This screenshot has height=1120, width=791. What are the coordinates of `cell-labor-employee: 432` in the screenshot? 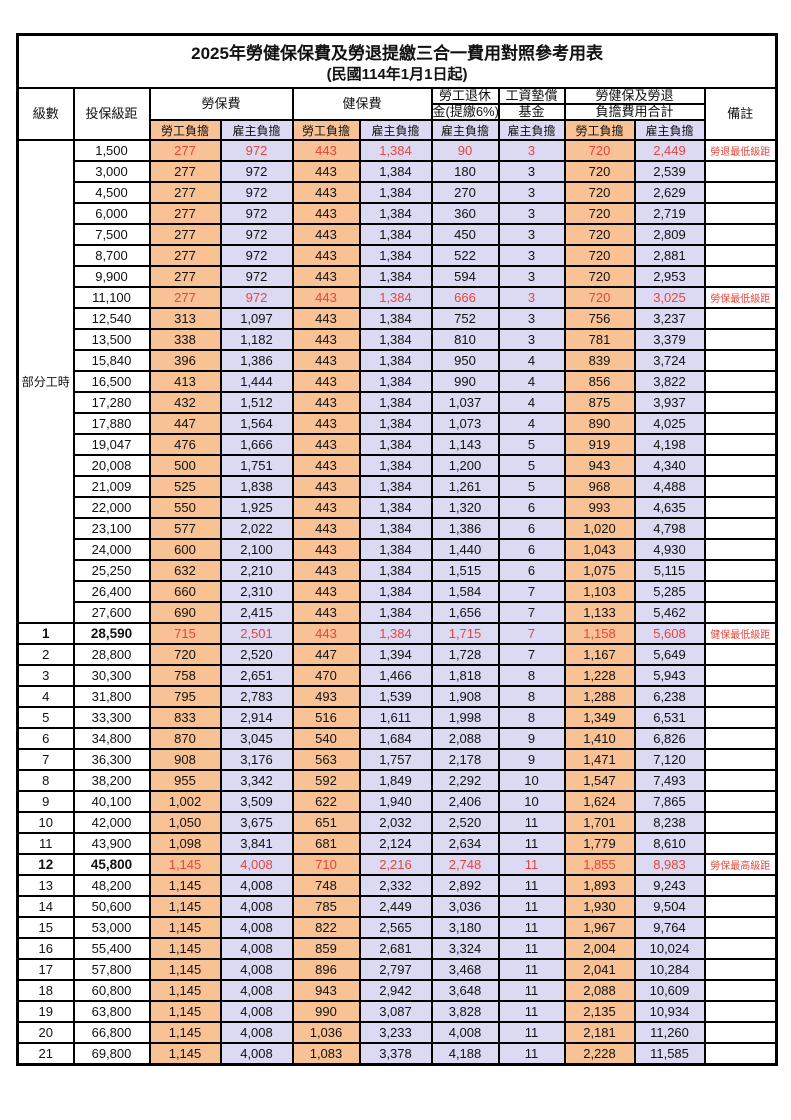 It's located at (185, 402).